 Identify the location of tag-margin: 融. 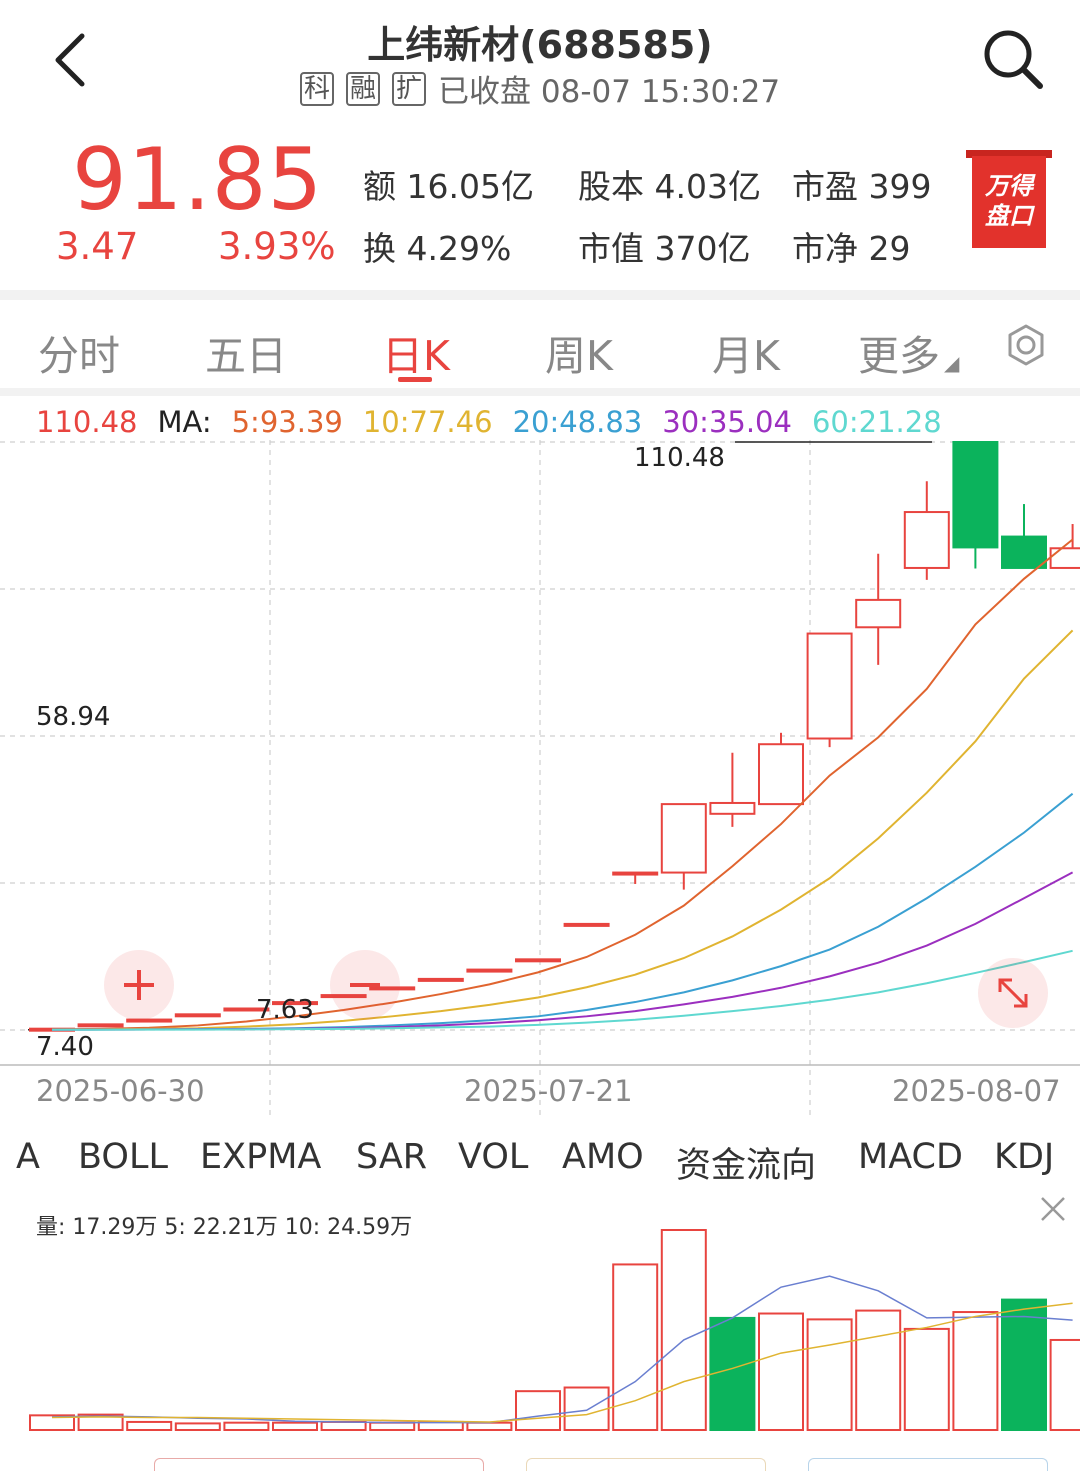
(363, 88).